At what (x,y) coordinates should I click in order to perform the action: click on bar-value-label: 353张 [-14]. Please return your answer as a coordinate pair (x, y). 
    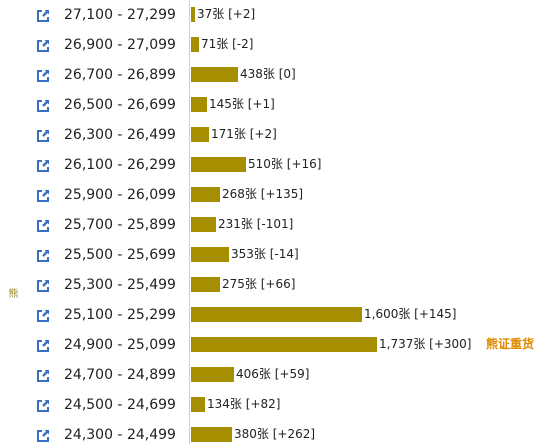
    Looking at the image, I should click on (265, 254).